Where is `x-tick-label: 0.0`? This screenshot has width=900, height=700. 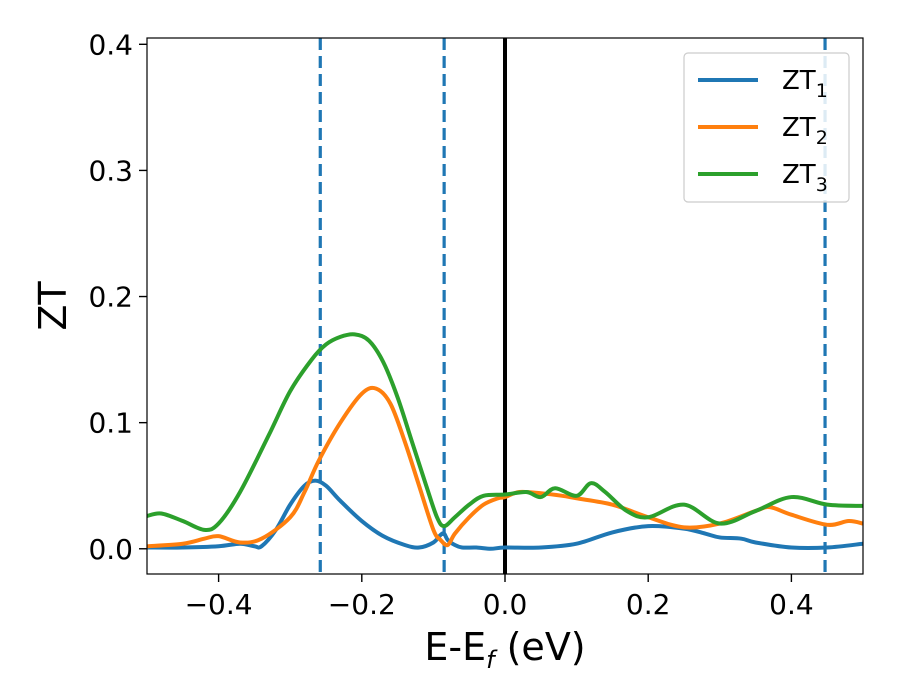
x-tick-label: 0.0 is located at coordinates (505, 604).